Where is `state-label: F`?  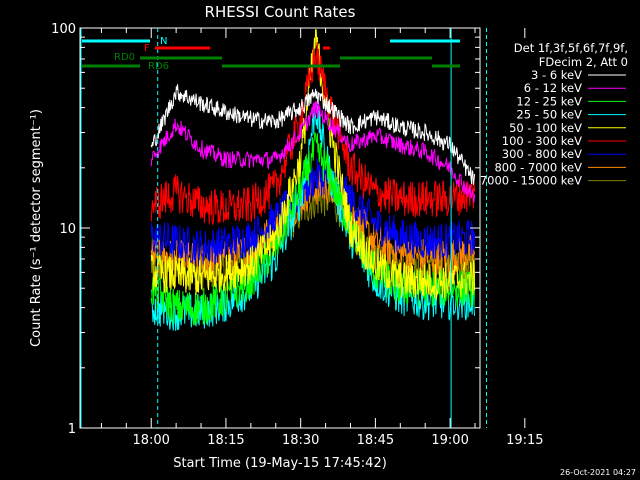
state-label: F is located at coordinates (147, 48).